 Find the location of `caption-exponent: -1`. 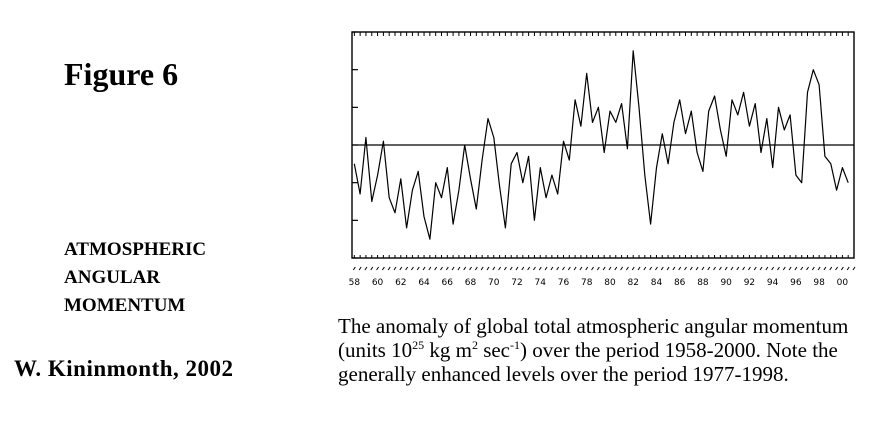

caption-exponent: -1 is located at coordinates (515, 345).